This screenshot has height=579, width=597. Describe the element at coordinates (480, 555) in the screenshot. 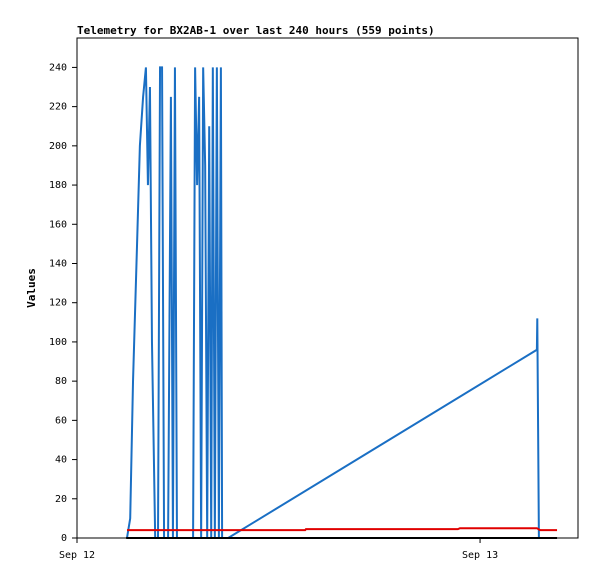

I see `x-tick-label: Sep 13` at that location.